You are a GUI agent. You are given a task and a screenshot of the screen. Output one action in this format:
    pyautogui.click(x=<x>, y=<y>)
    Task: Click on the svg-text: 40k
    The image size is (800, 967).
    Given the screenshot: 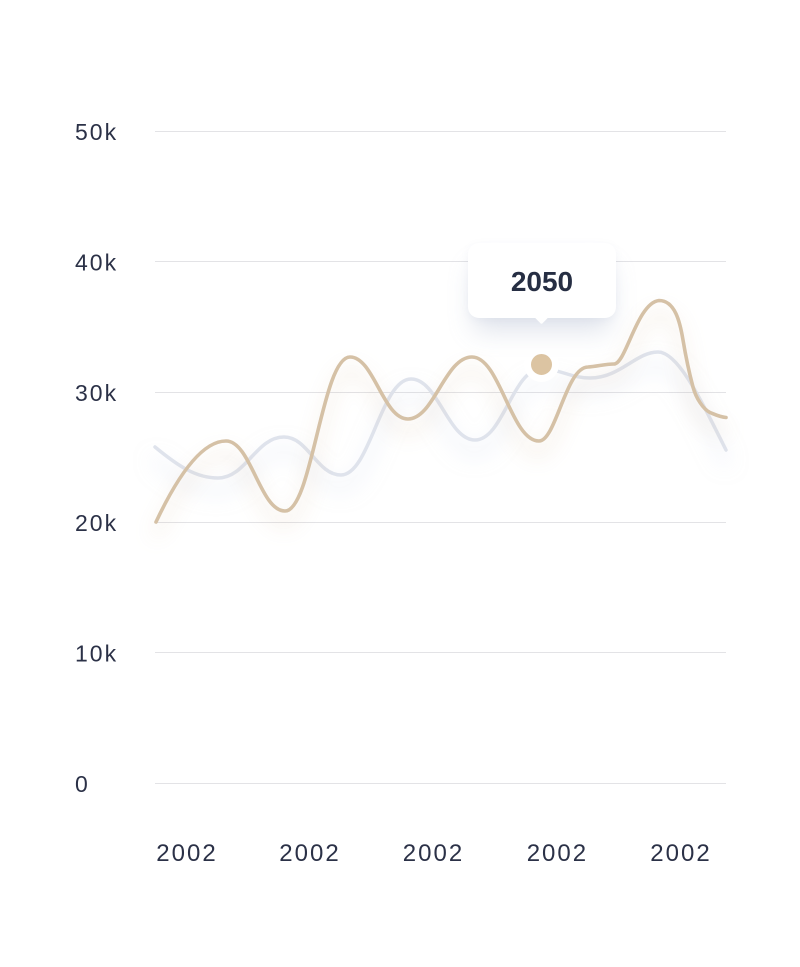 What is the action you would take?
    pyautogui.click(x=96, y=263)
    